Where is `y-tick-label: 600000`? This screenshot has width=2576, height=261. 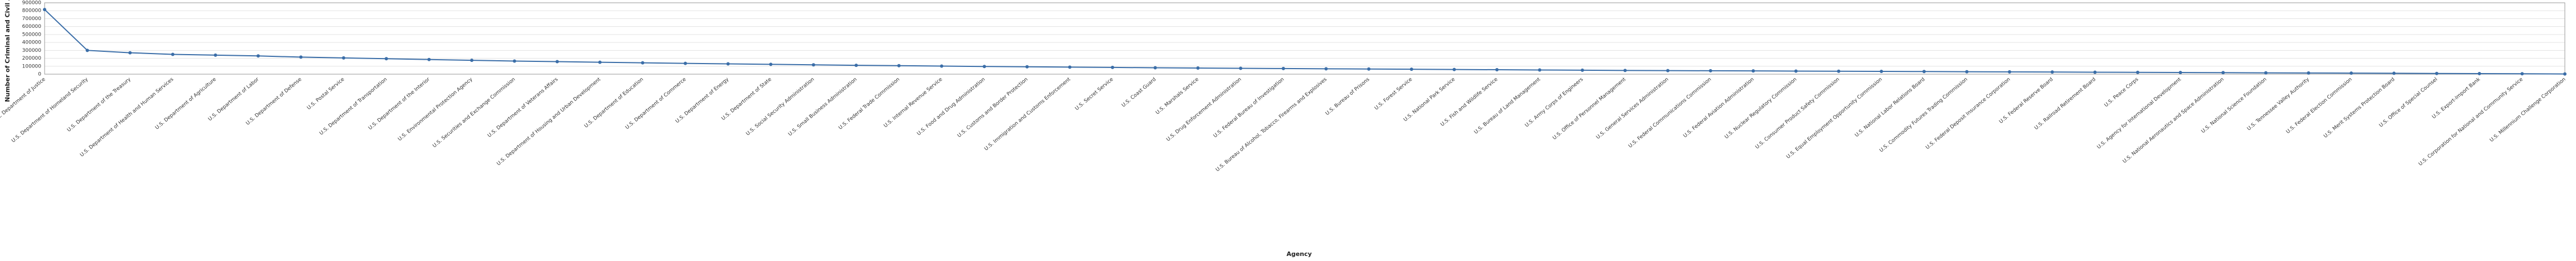
y-tick-label: 600000 is located at coordinates (32, 27).